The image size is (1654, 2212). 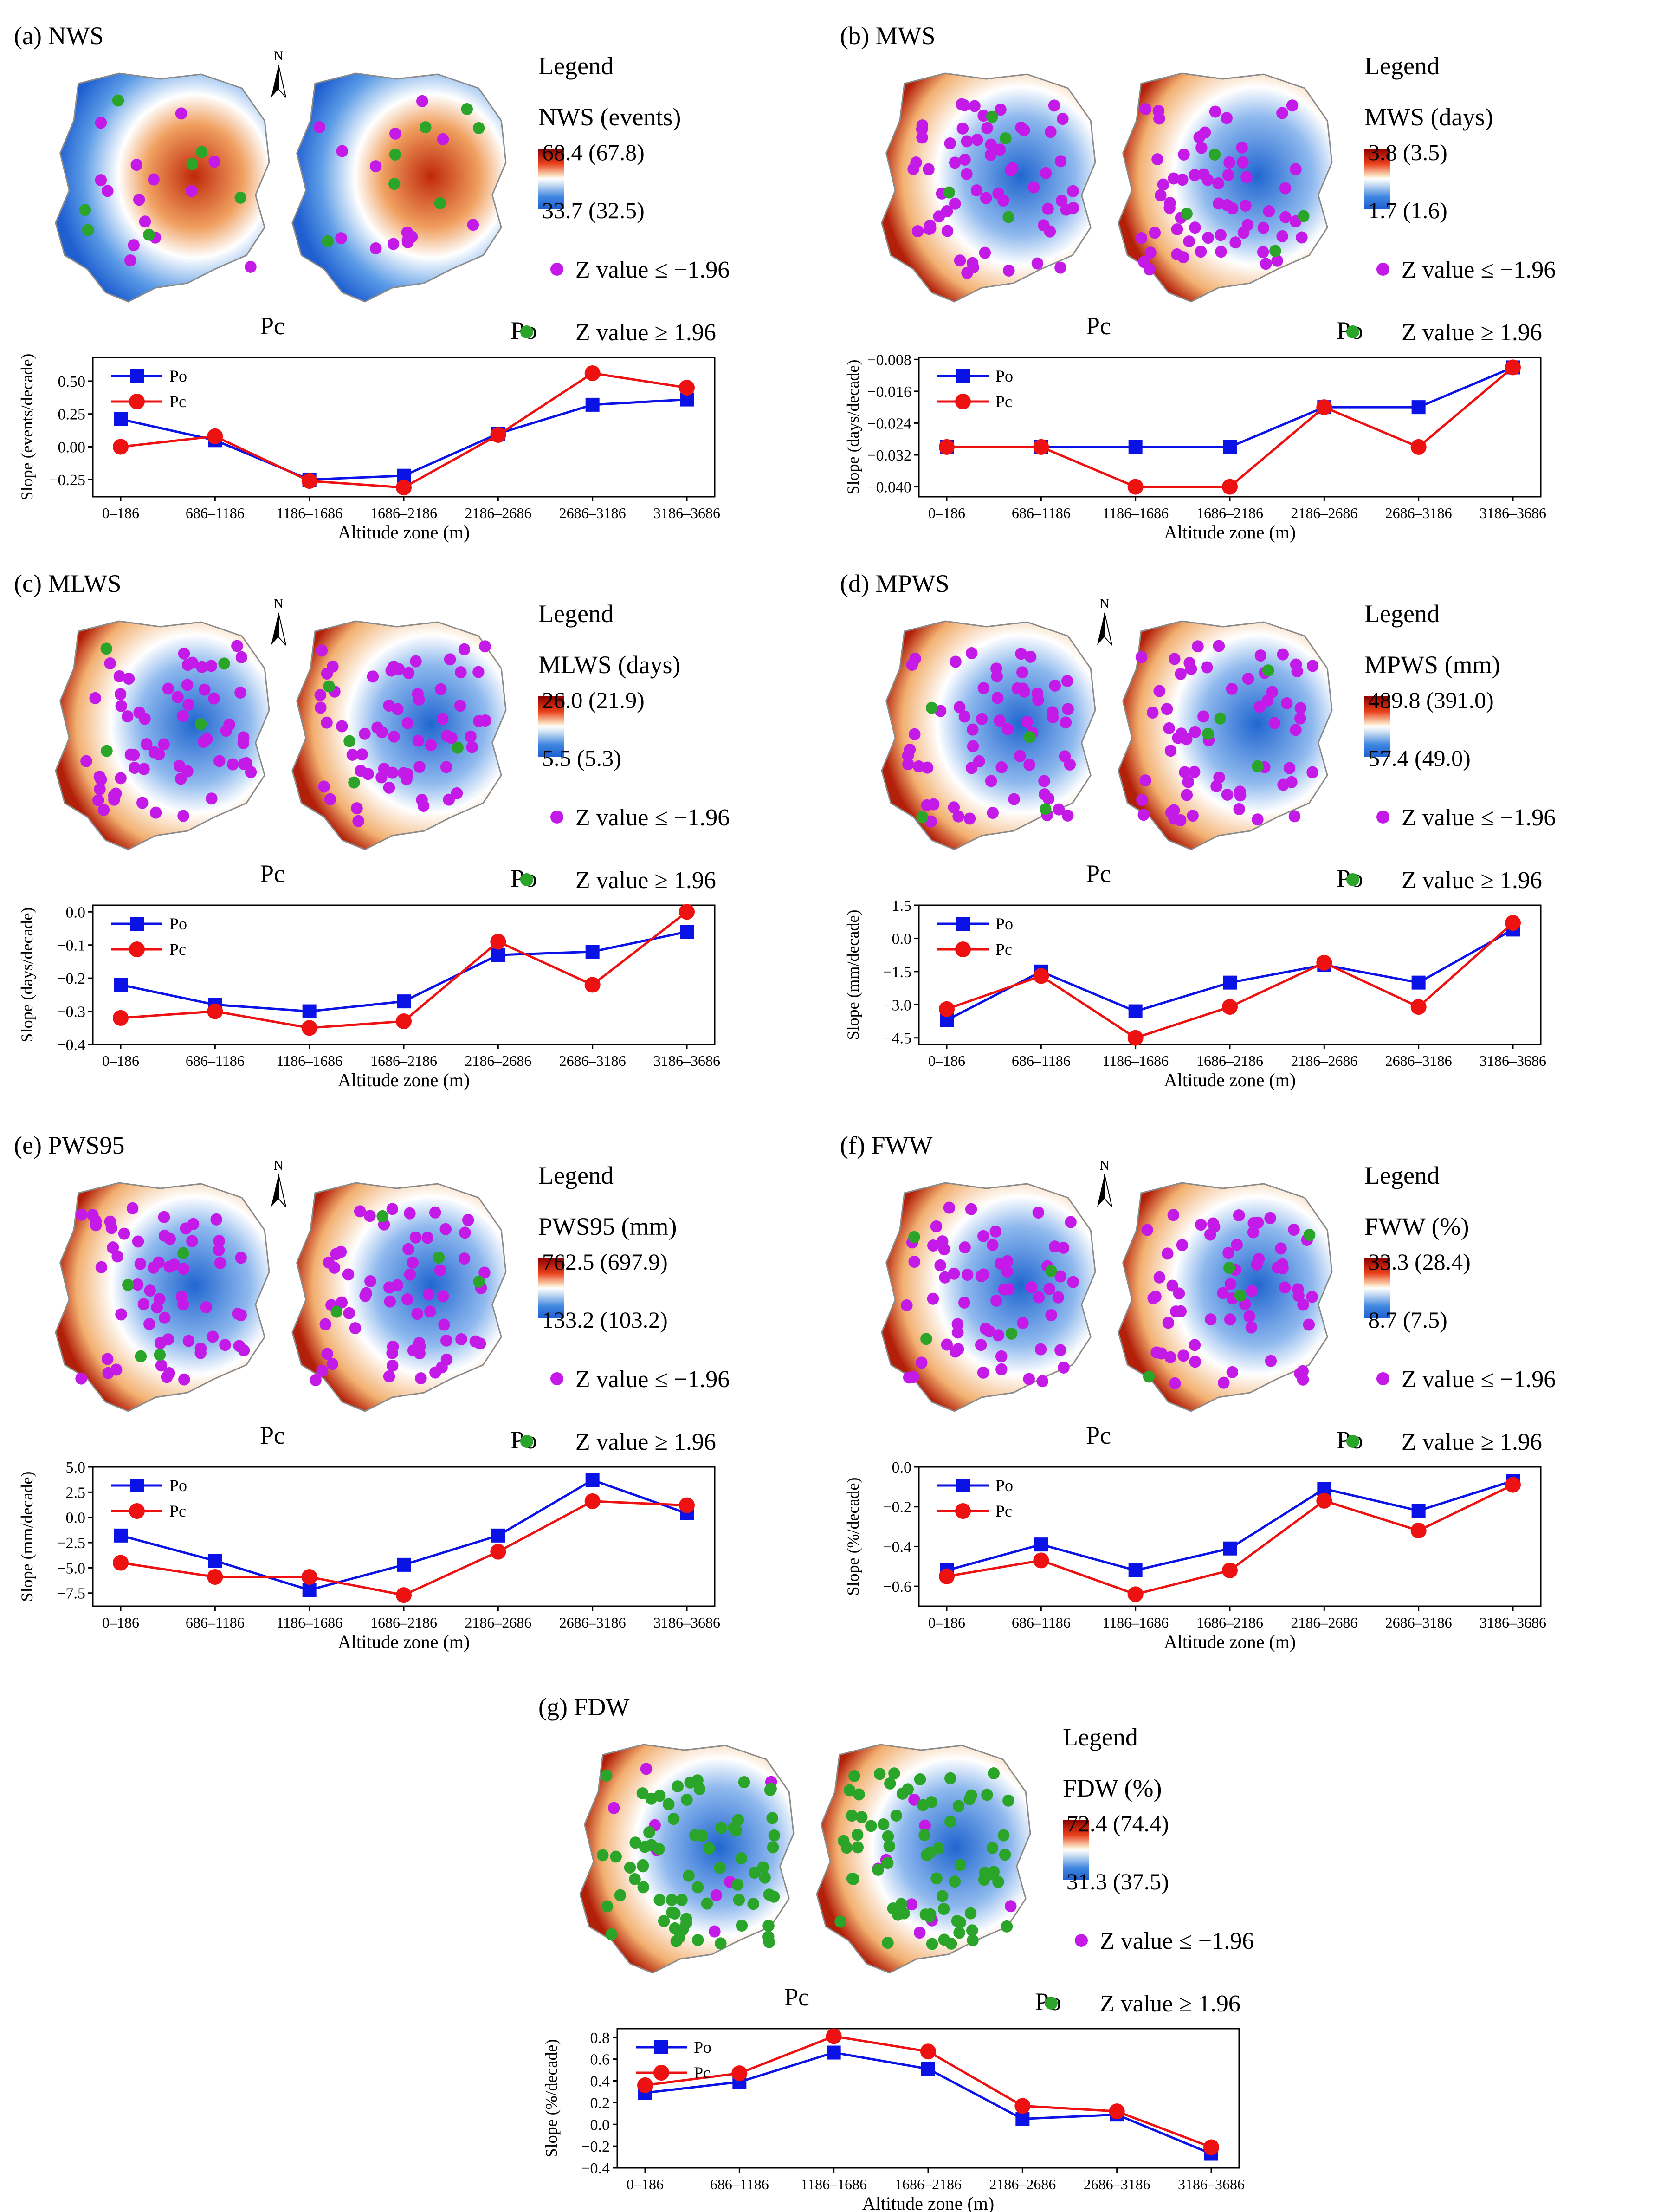 I want to click on chart-legend-marker, so click(x=661, y=2047).